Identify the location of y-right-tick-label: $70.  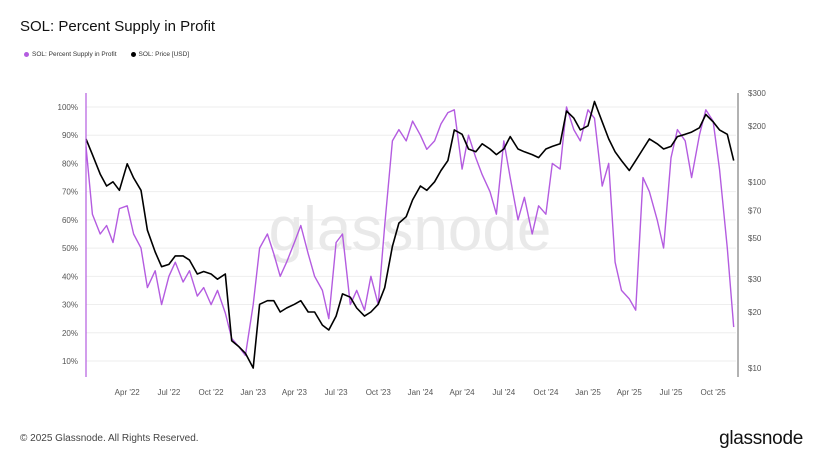
(755, 211).